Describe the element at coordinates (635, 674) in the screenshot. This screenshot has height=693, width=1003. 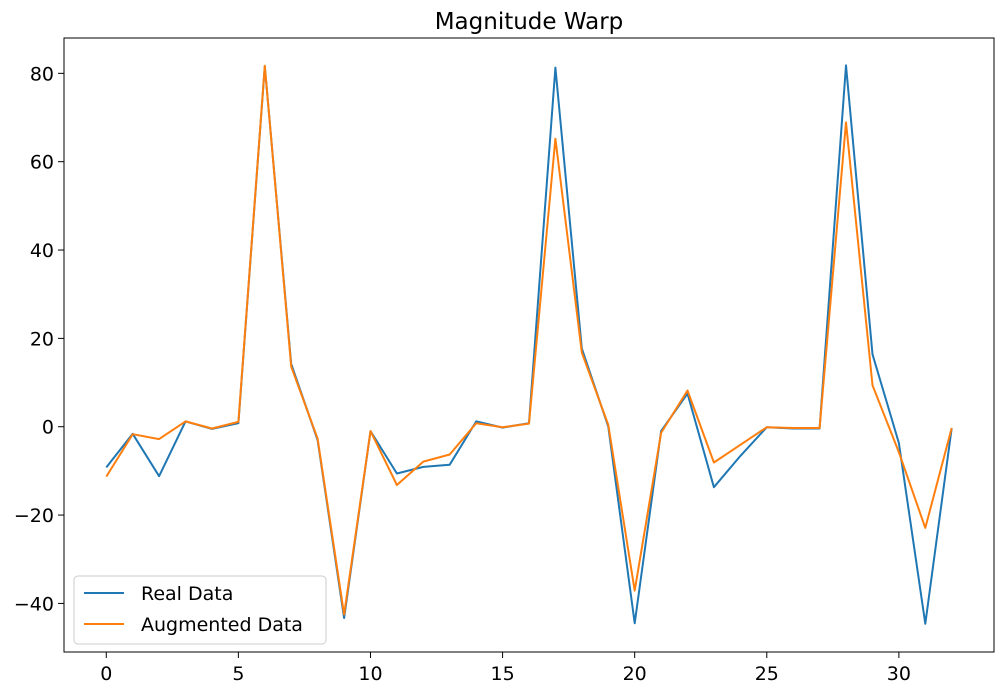
I see `x-tick-label: 20` at that location.